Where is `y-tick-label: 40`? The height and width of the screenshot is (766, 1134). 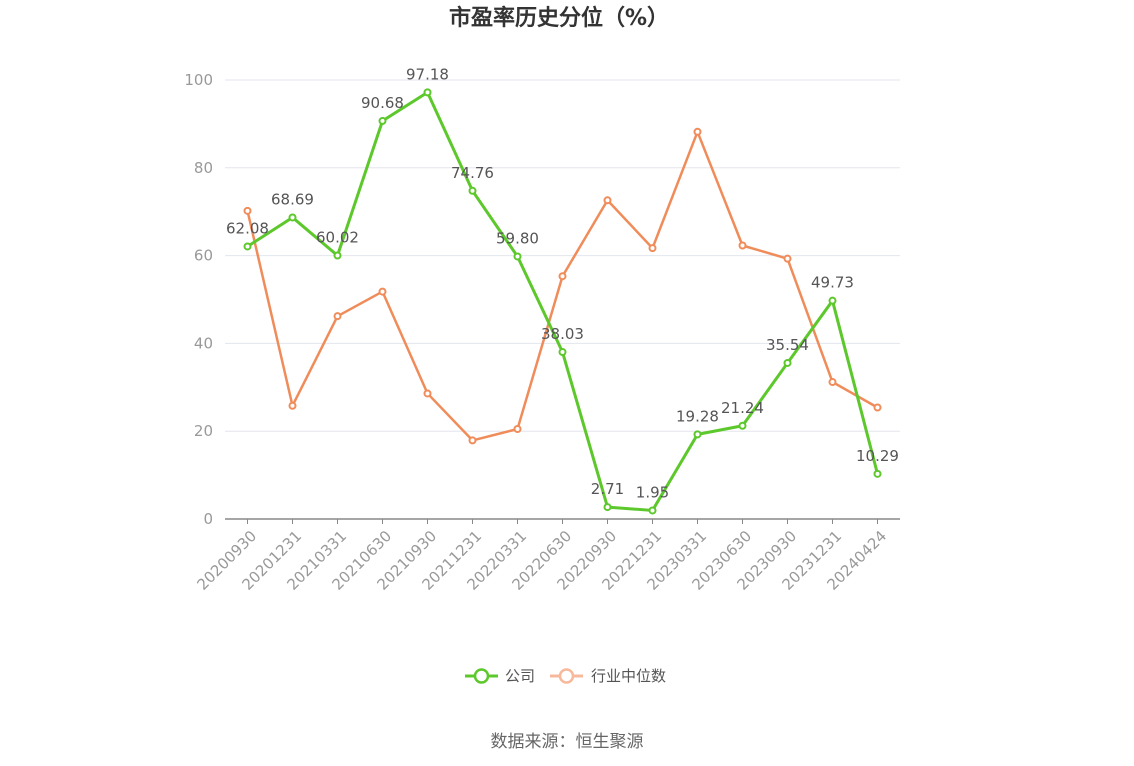 y-tick-label: 40 is located at coordinates (203, 343).